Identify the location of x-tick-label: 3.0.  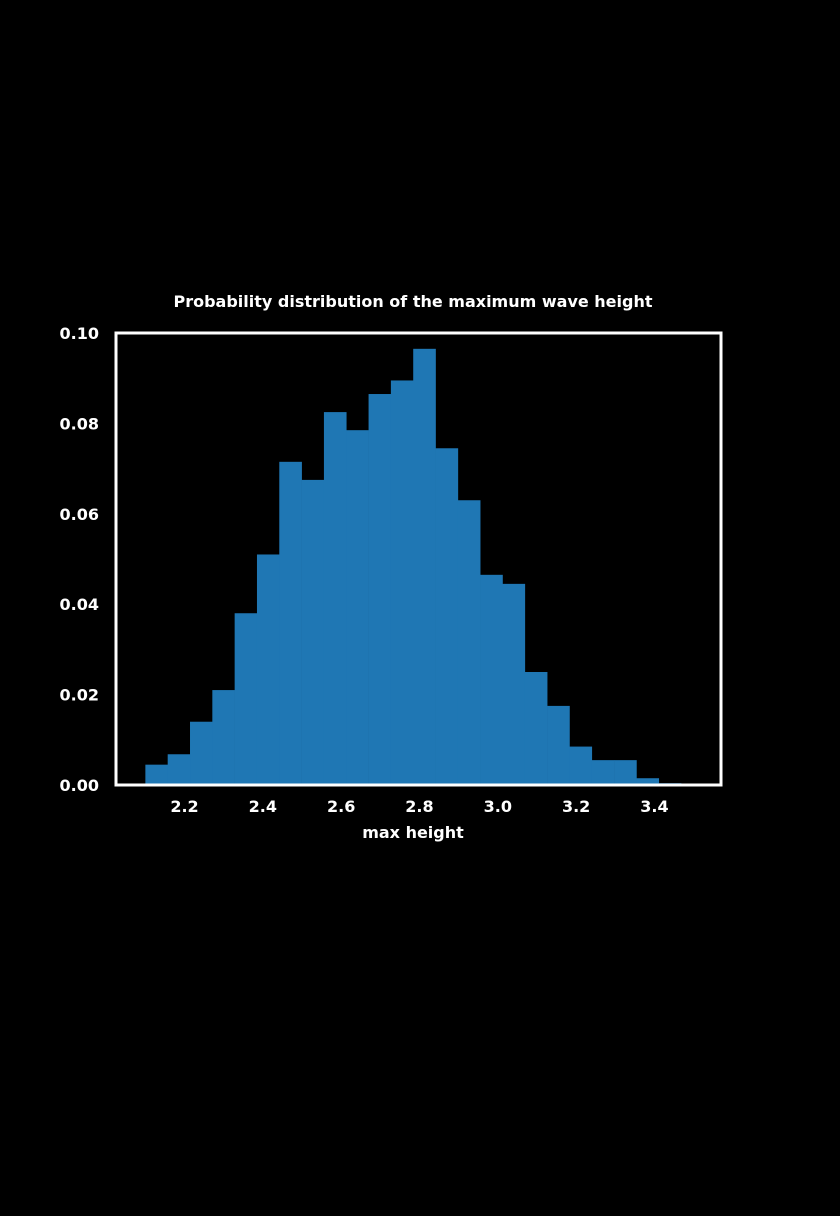
(498, 806).